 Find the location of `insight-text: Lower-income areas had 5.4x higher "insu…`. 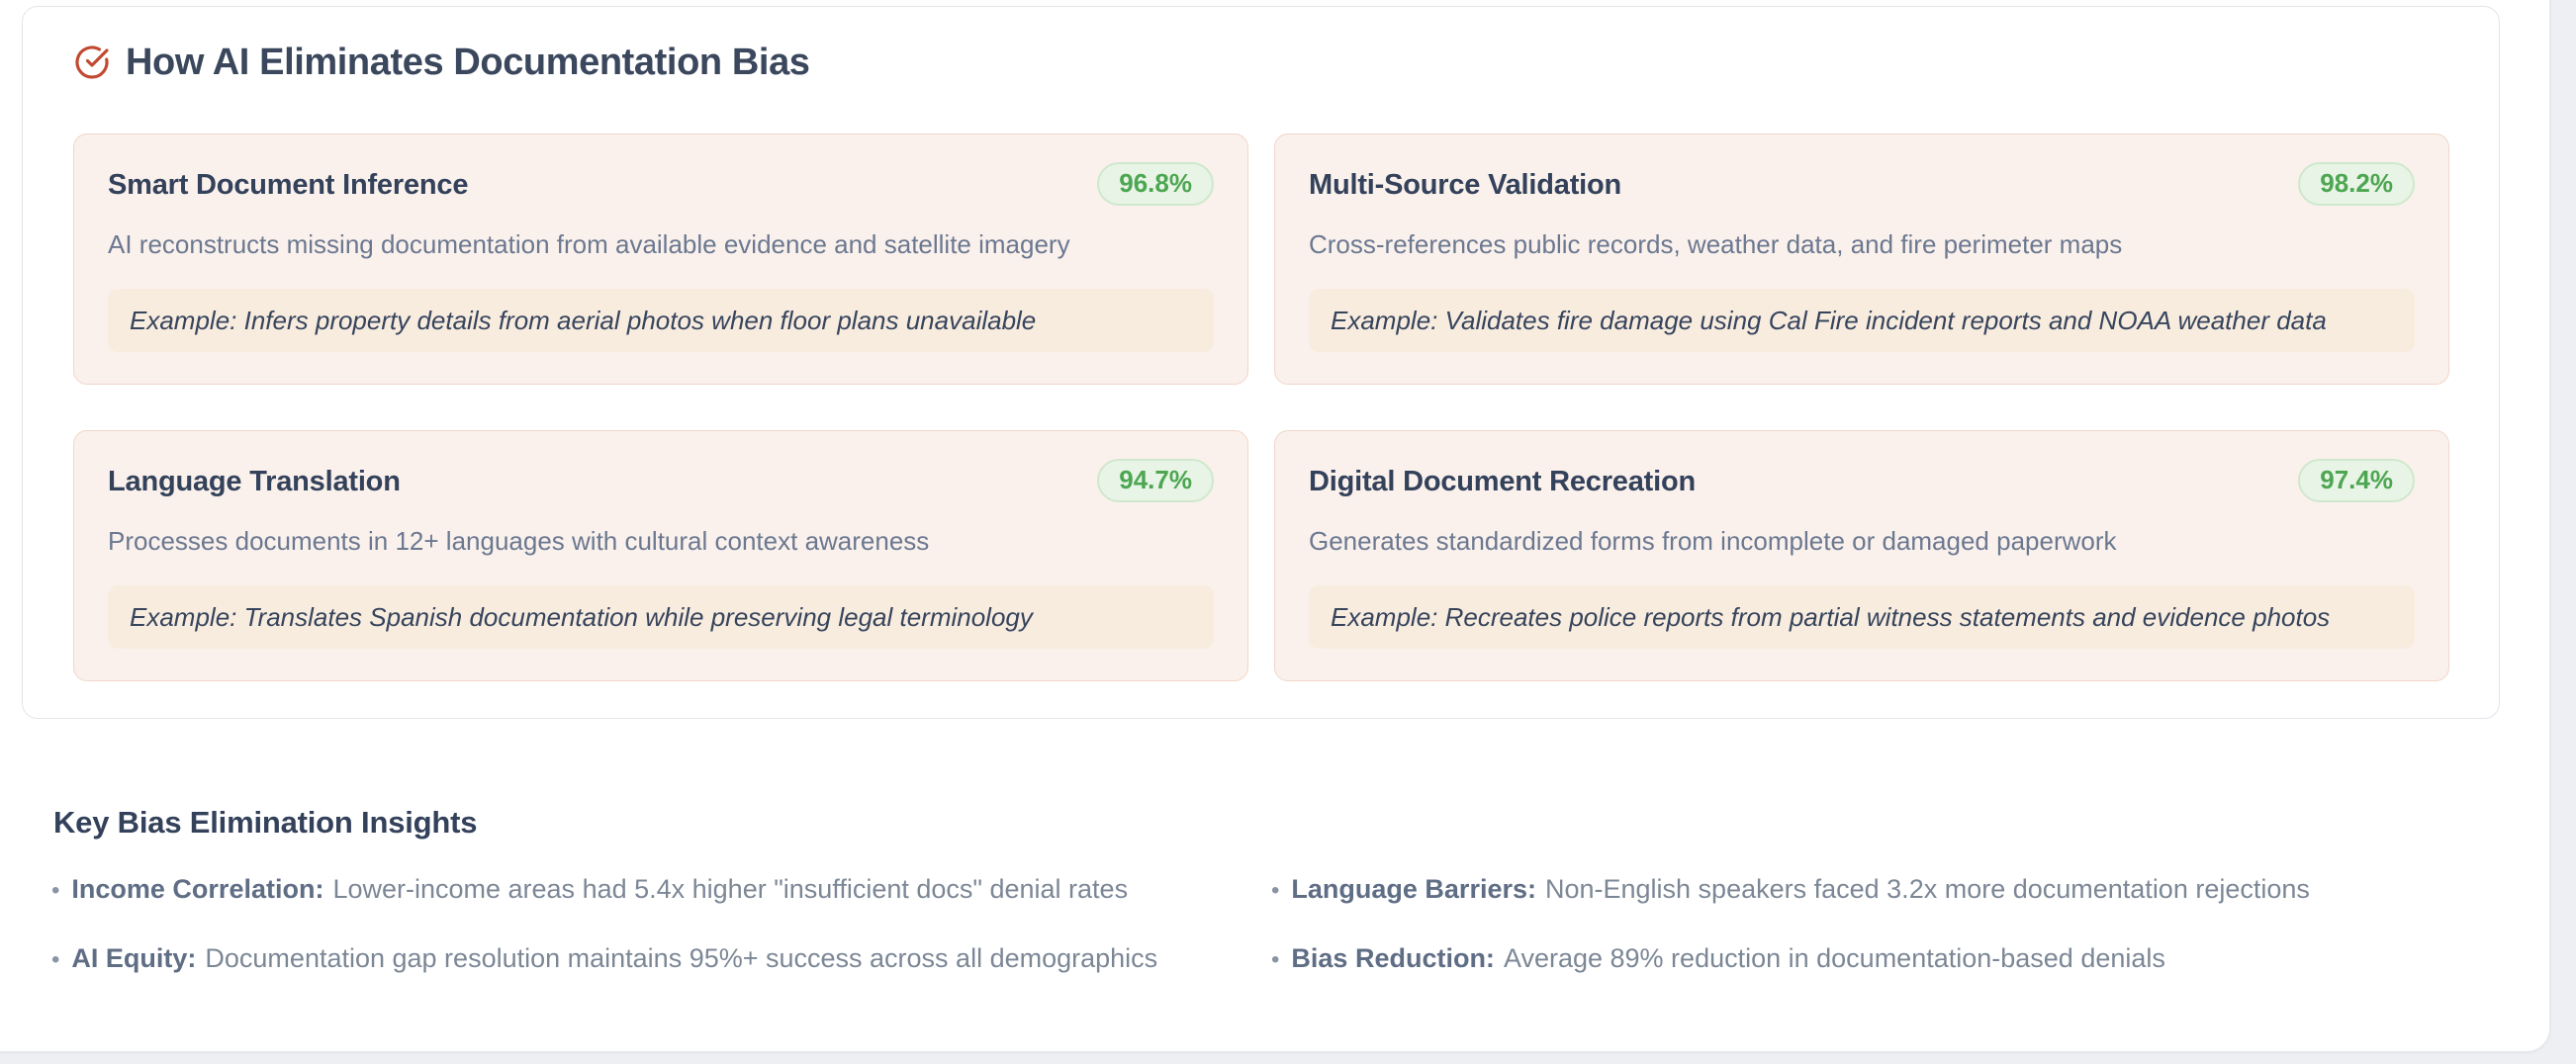

insight-text: Lower-income areas had 5.4x higher "insu… is located at coordinates (730, 889).